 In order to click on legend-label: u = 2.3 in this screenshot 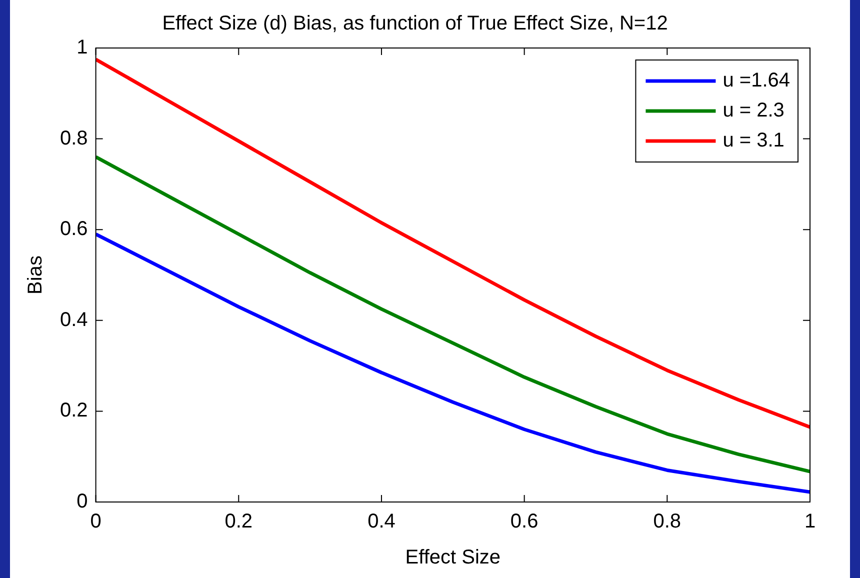, I will do `click(753, 111)`.